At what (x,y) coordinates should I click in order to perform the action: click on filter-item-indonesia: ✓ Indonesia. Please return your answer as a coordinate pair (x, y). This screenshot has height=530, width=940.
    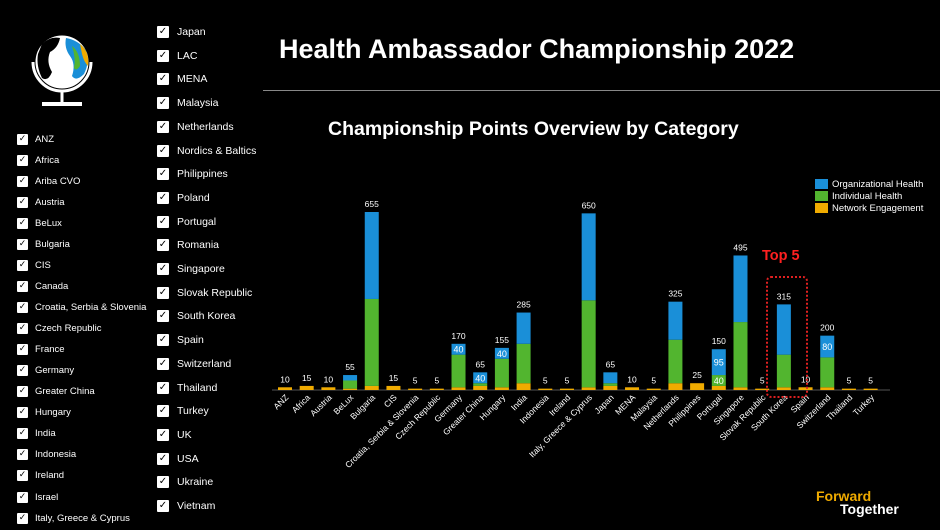
    Looking at the image, I should click on (47, 455).